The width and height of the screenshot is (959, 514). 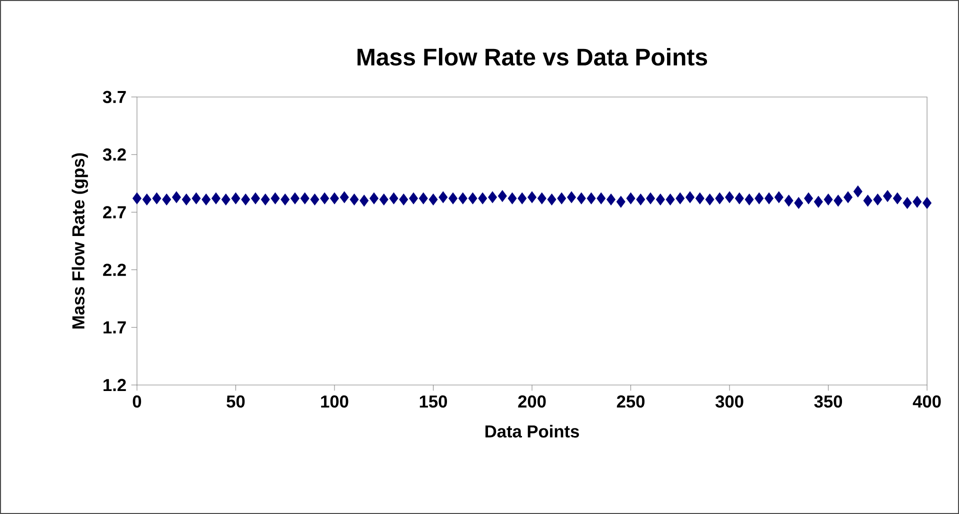 I want to click on y-tick-label: 1.7, so click(x=115, y=327).